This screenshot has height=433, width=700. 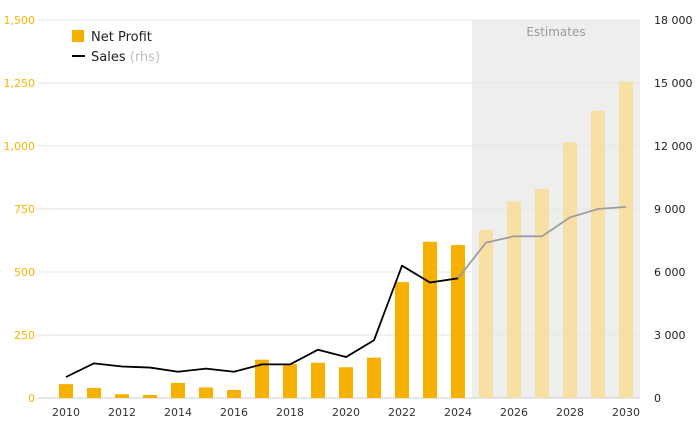 I want to click on bar-net-profit-2016, so click(x=234, y=393).